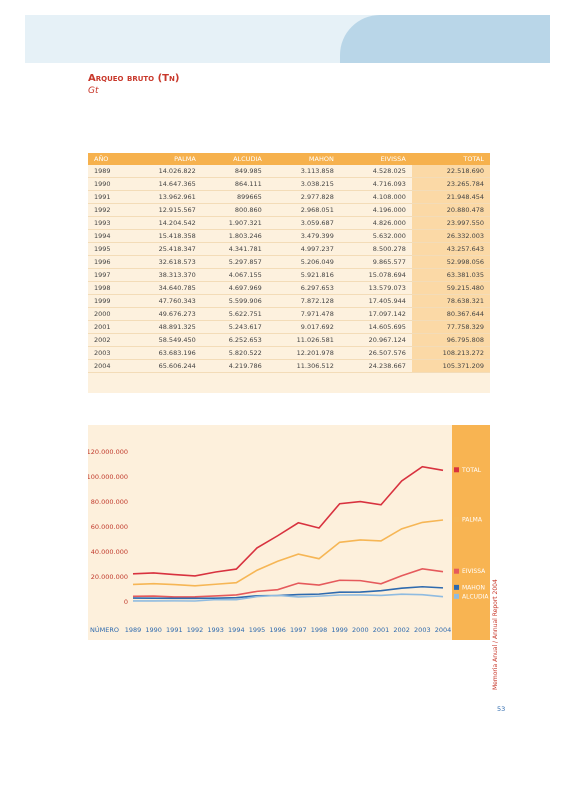  I want to click on table-cell: 13.962.961, so click(165, 197).